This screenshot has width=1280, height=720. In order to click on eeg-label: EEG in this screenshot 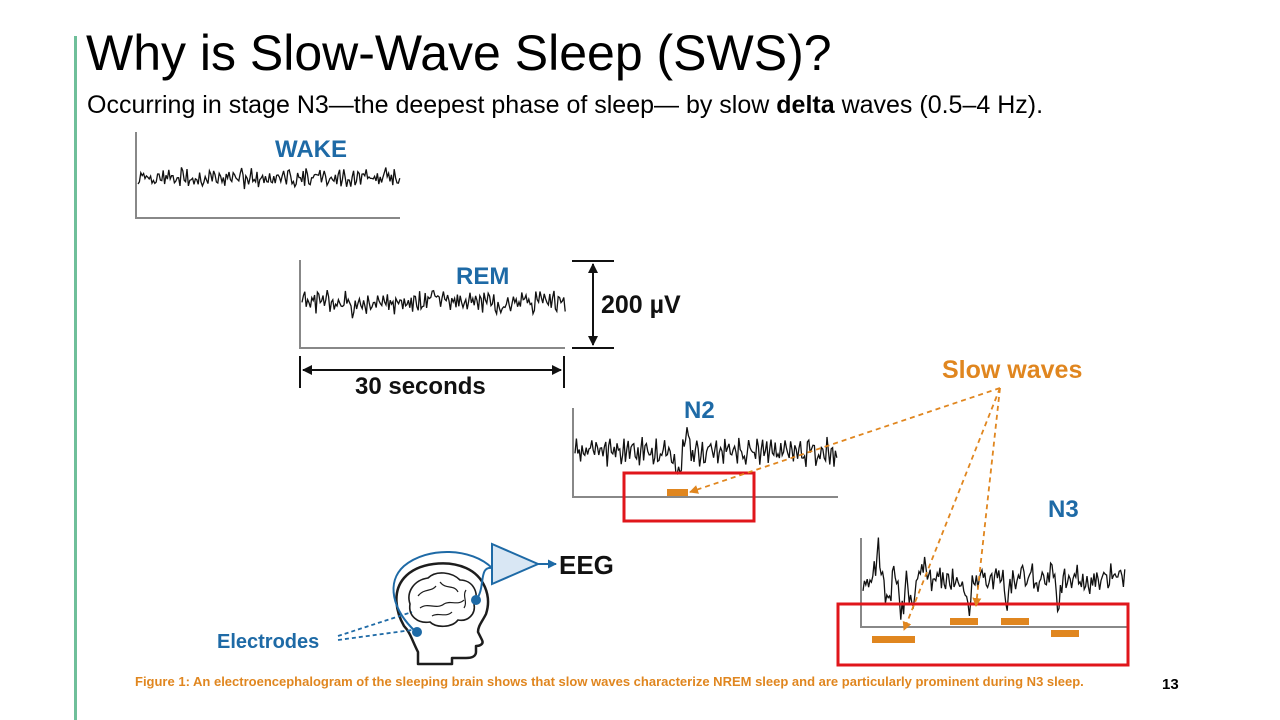, I will do `click(586, 565)`.